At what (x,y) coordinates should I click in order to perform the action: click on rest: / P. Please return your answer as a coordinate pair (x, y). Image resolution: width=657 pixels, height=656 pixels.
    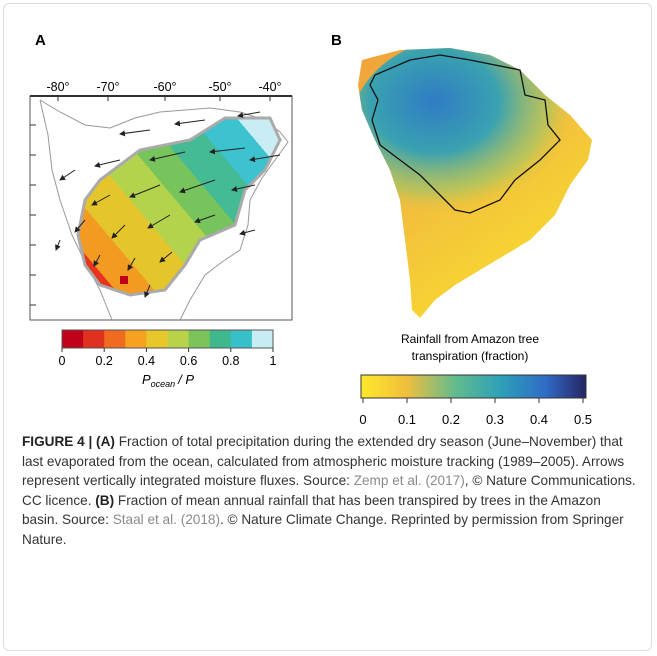
    Looking at the image, I should click on (185, 379).